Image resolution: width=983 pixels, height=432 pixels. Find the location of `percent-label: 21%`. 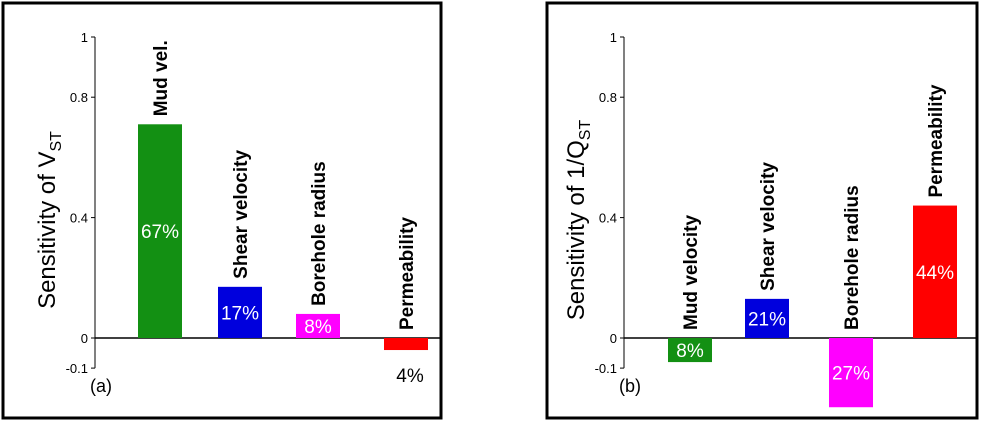

percent-label: 21% is located at coordinates (767, 319).